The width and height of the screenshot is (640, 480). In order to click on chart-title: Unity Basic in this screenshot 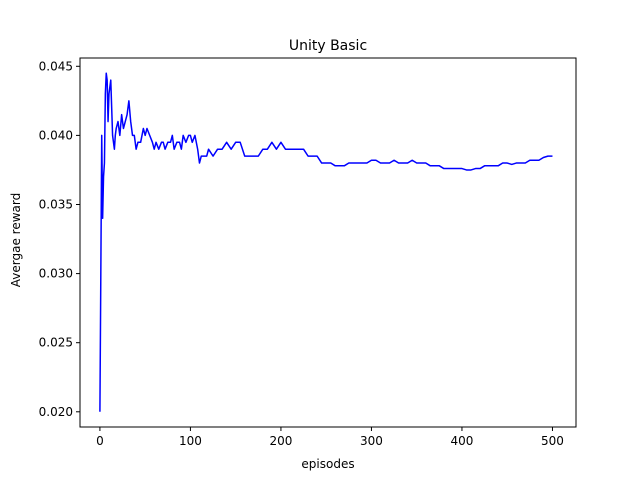, I will do `click(328, 46)`.